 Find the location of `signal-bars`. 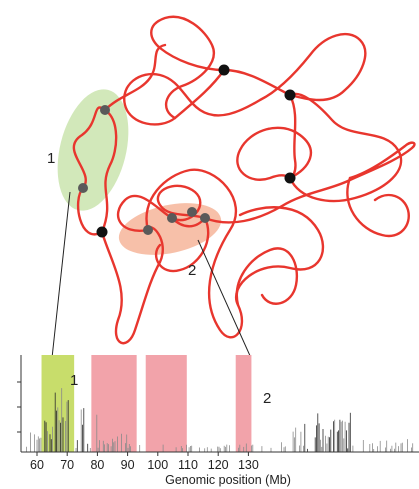

signal-bars is located at coordinates (220, 420).